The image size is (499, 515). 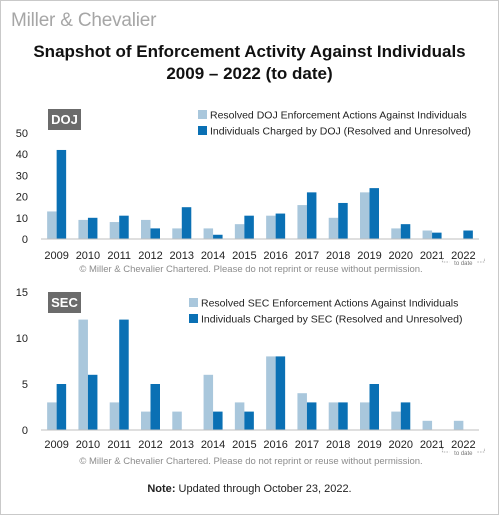 I want to click on panel-doj-category-note: to date, so click(x=463, y=264).